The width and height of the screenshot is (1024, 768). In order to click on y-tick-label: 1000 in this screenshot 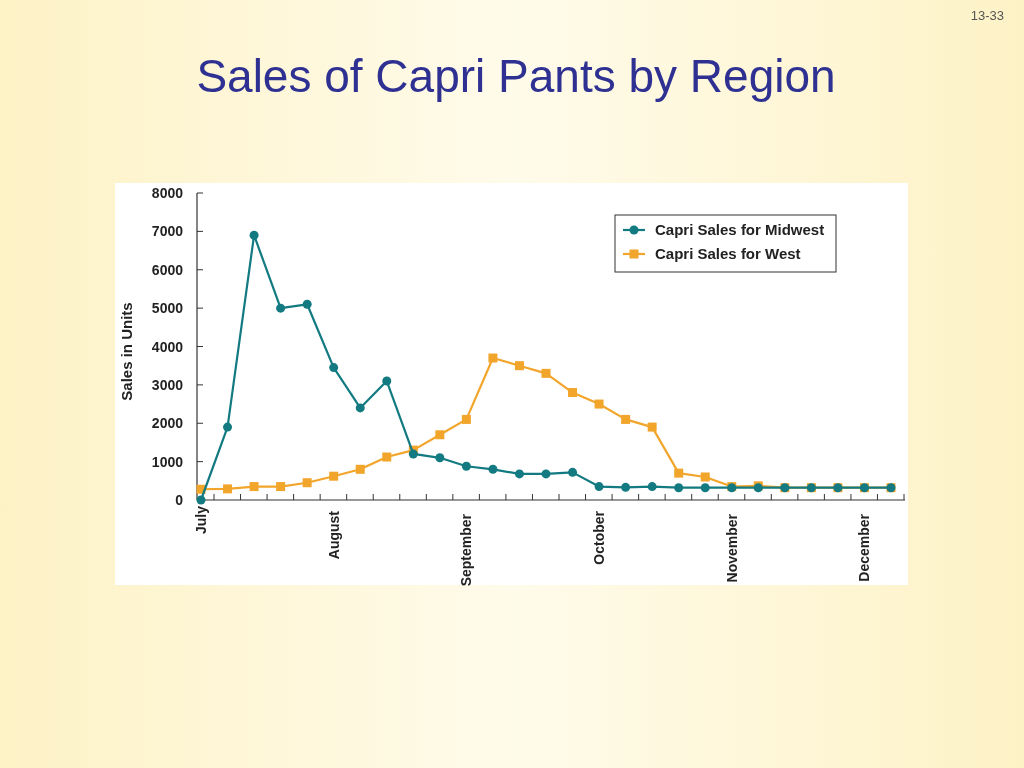, I will do `click(167, 461)`.